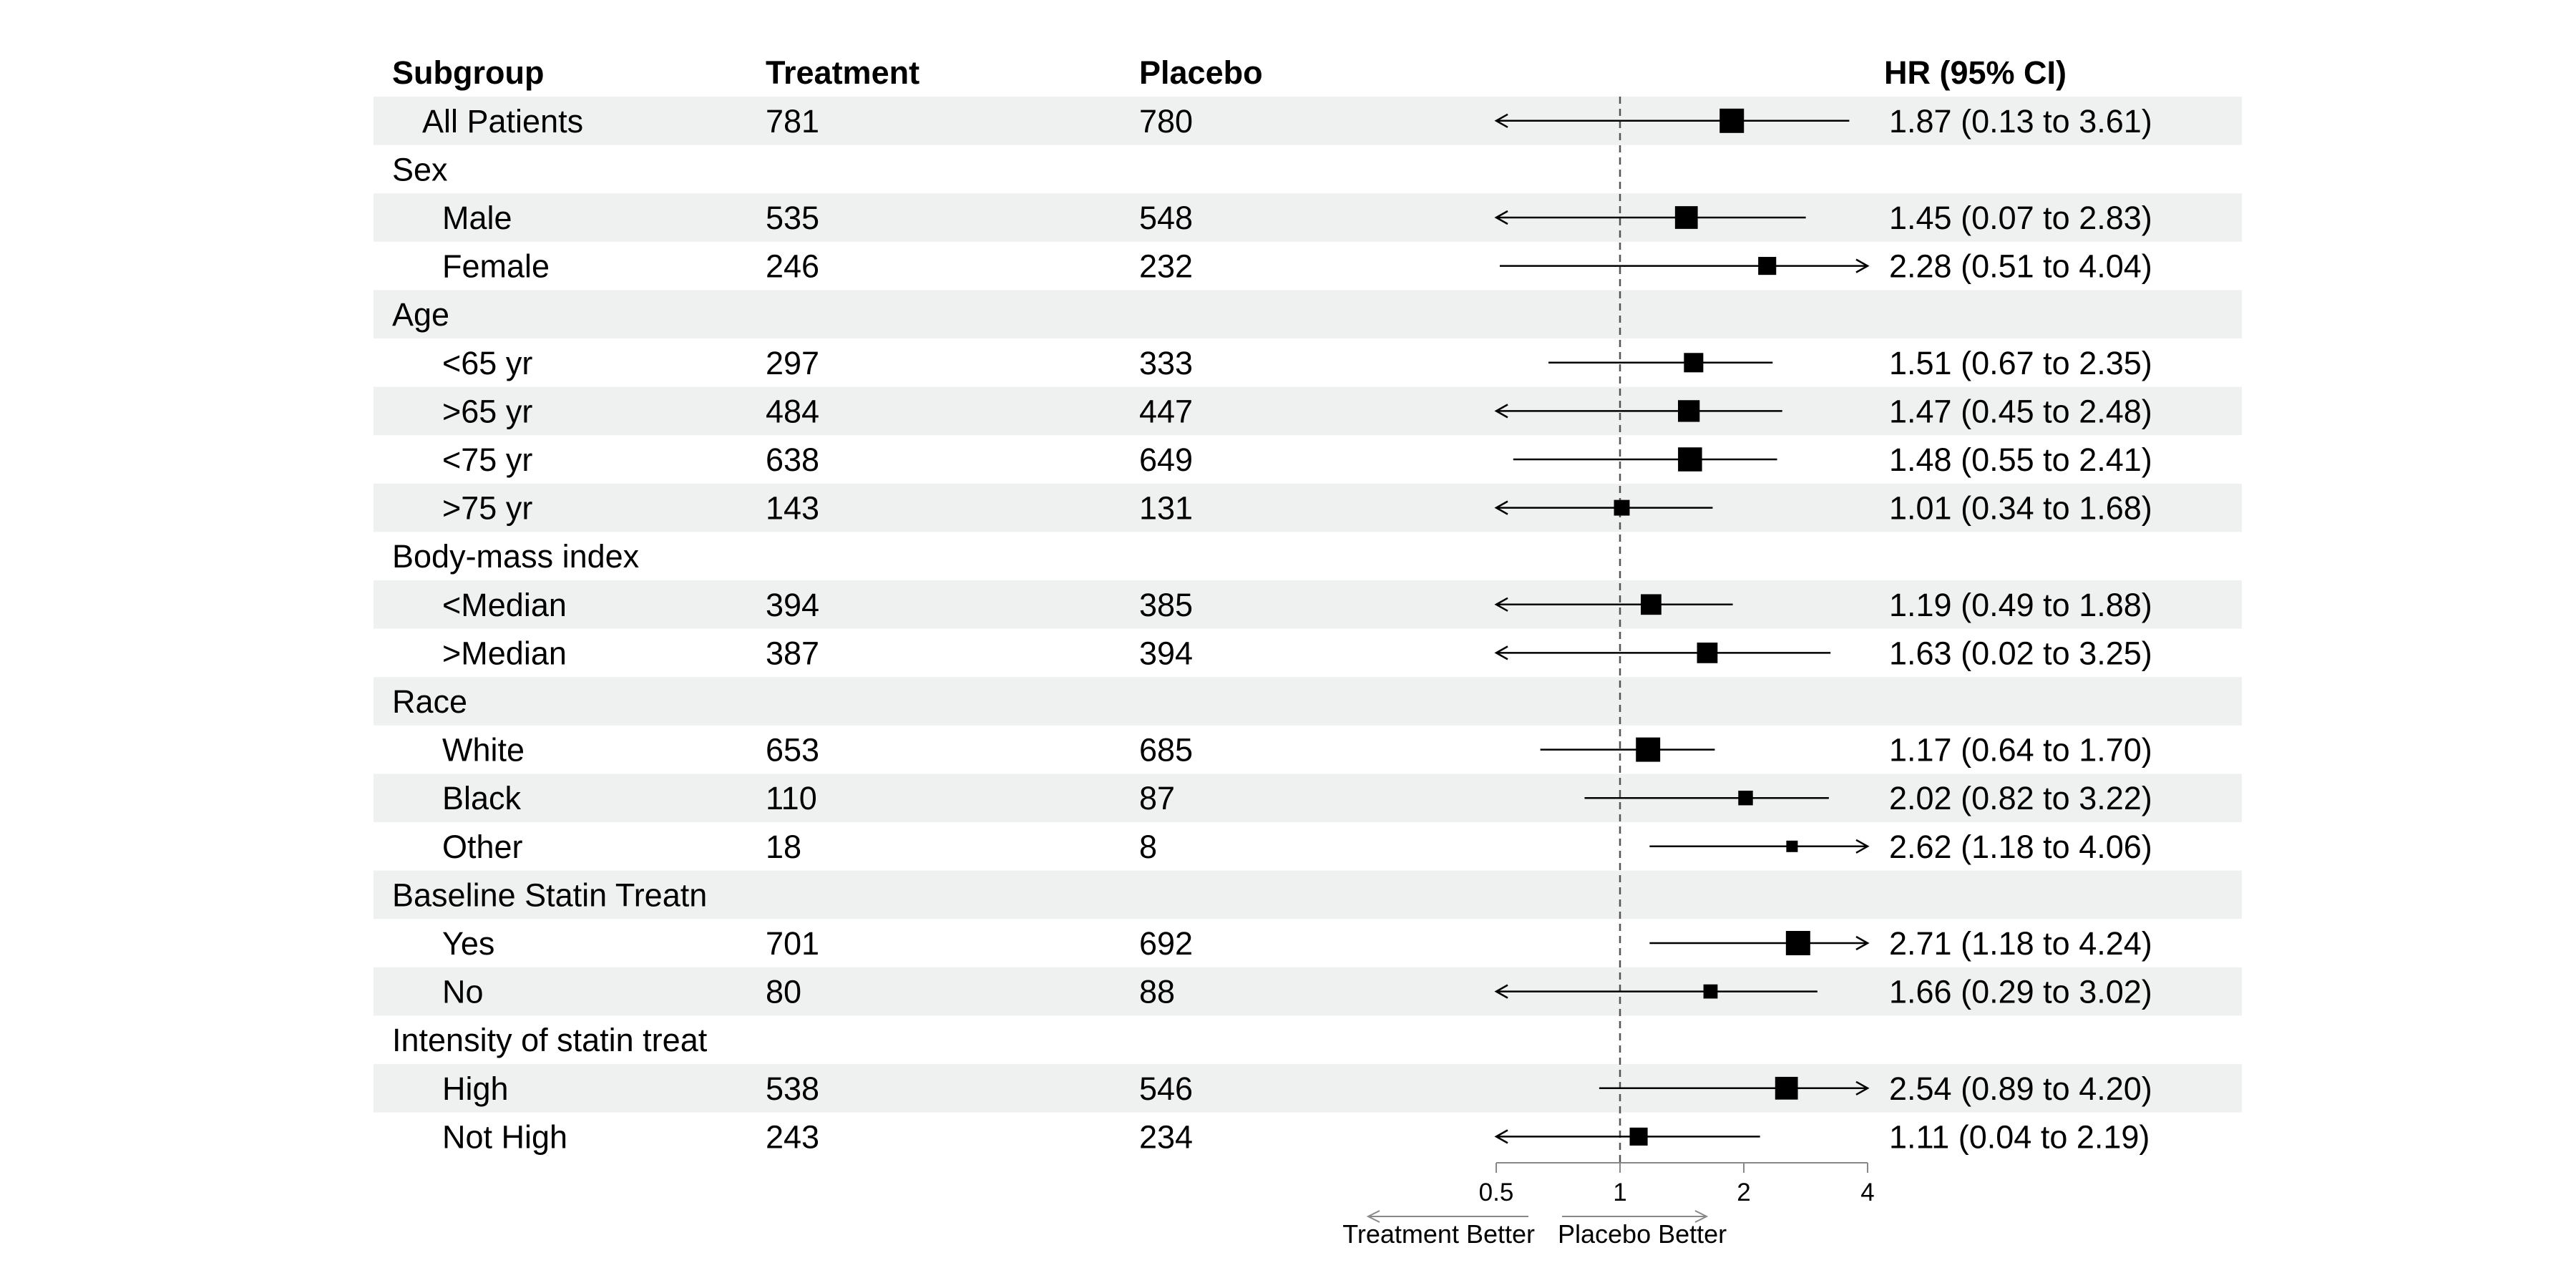 The image size is (2576, 1288). Describe the element at coordinates (1297, 1088) in the screenshot. I see `table-row: High 538 546 2.54 (0.89 to 4.20)` at that location.